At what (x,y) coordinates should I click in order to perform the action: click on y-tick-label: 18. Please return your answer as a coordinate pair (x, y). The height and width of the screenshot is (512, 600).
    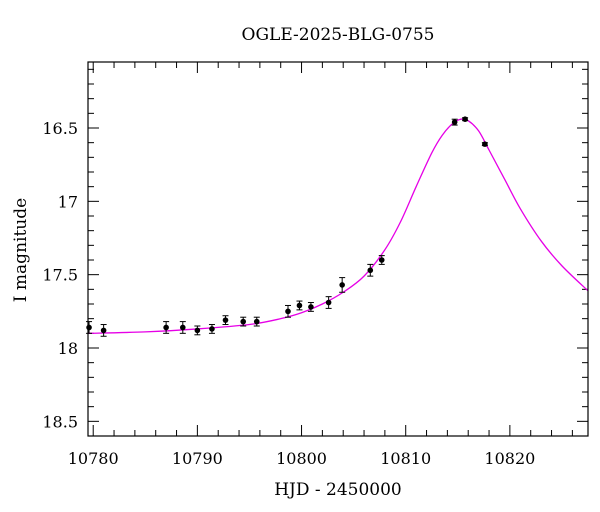
    Looking at the image, I should click on (68, 348).